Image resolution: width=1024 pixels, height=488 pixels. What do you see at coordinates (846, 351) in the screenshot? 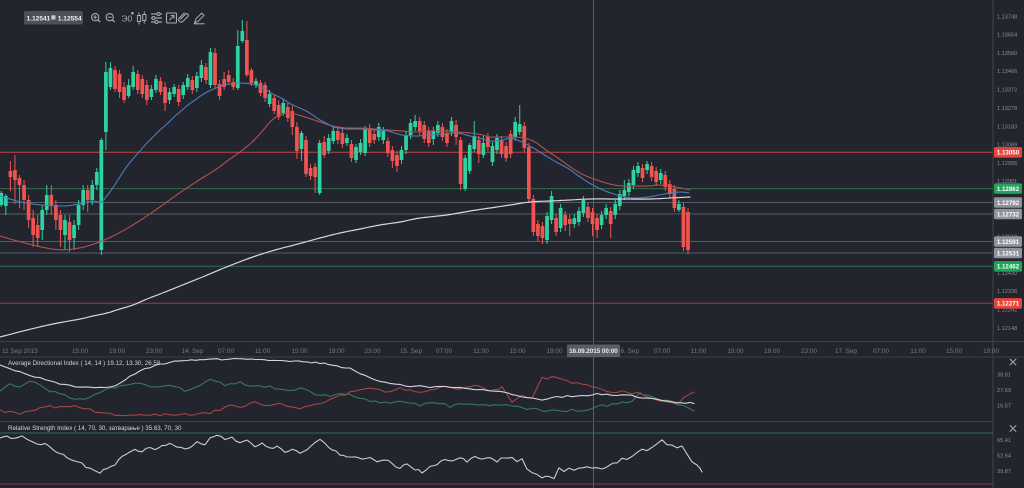
I see `svg-text: 17. Sep` at bounding box center [846, 351].